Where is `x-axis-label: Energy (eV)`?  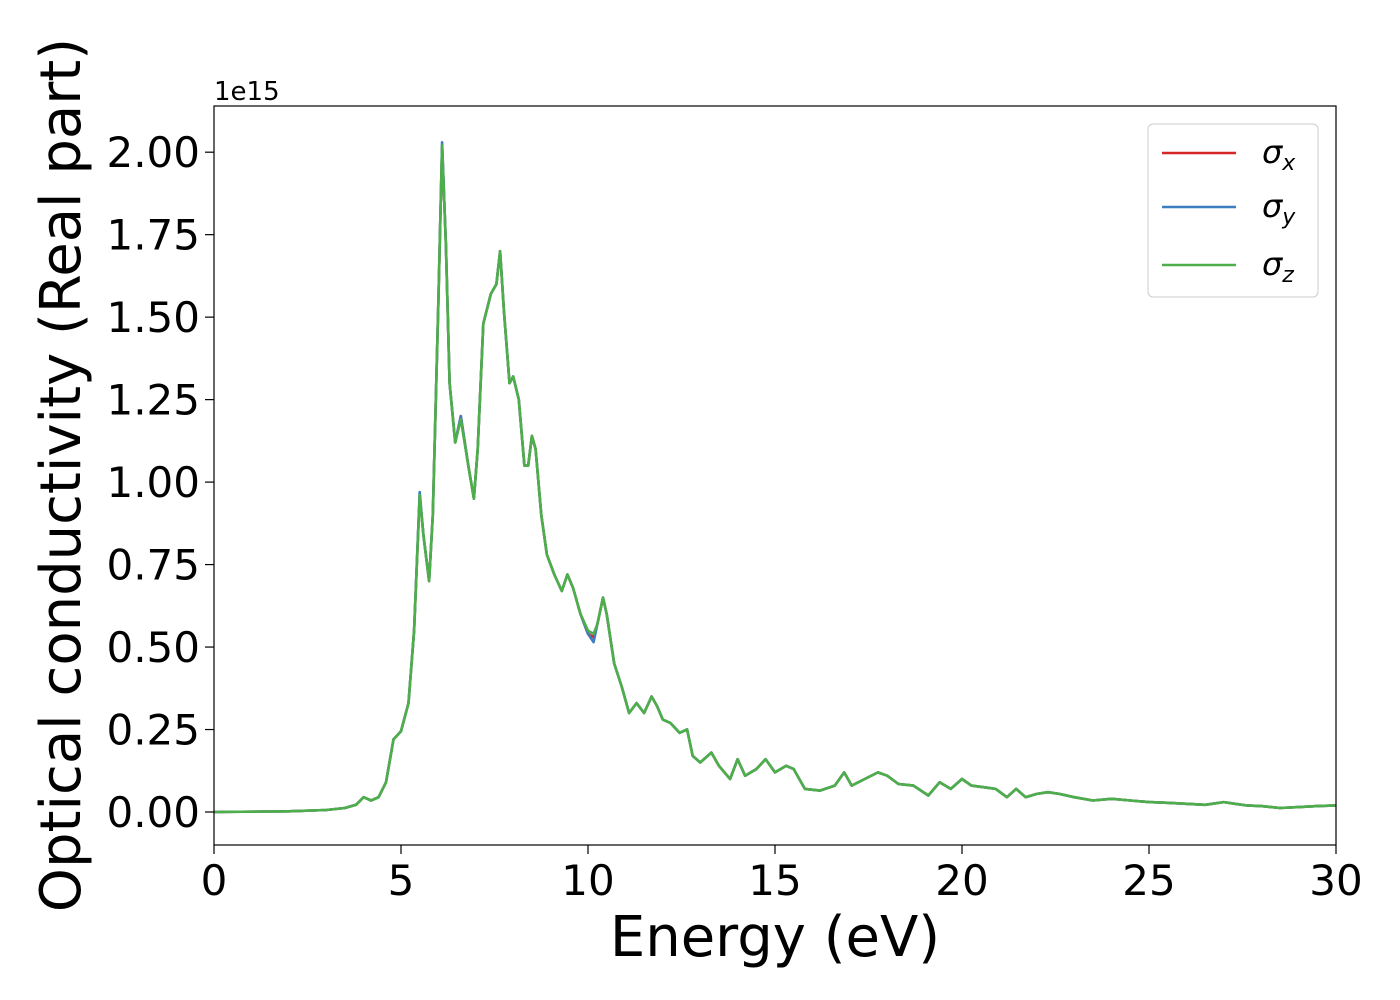 x-axis-label: Energy (eV) is located at coordinates (775, 937).